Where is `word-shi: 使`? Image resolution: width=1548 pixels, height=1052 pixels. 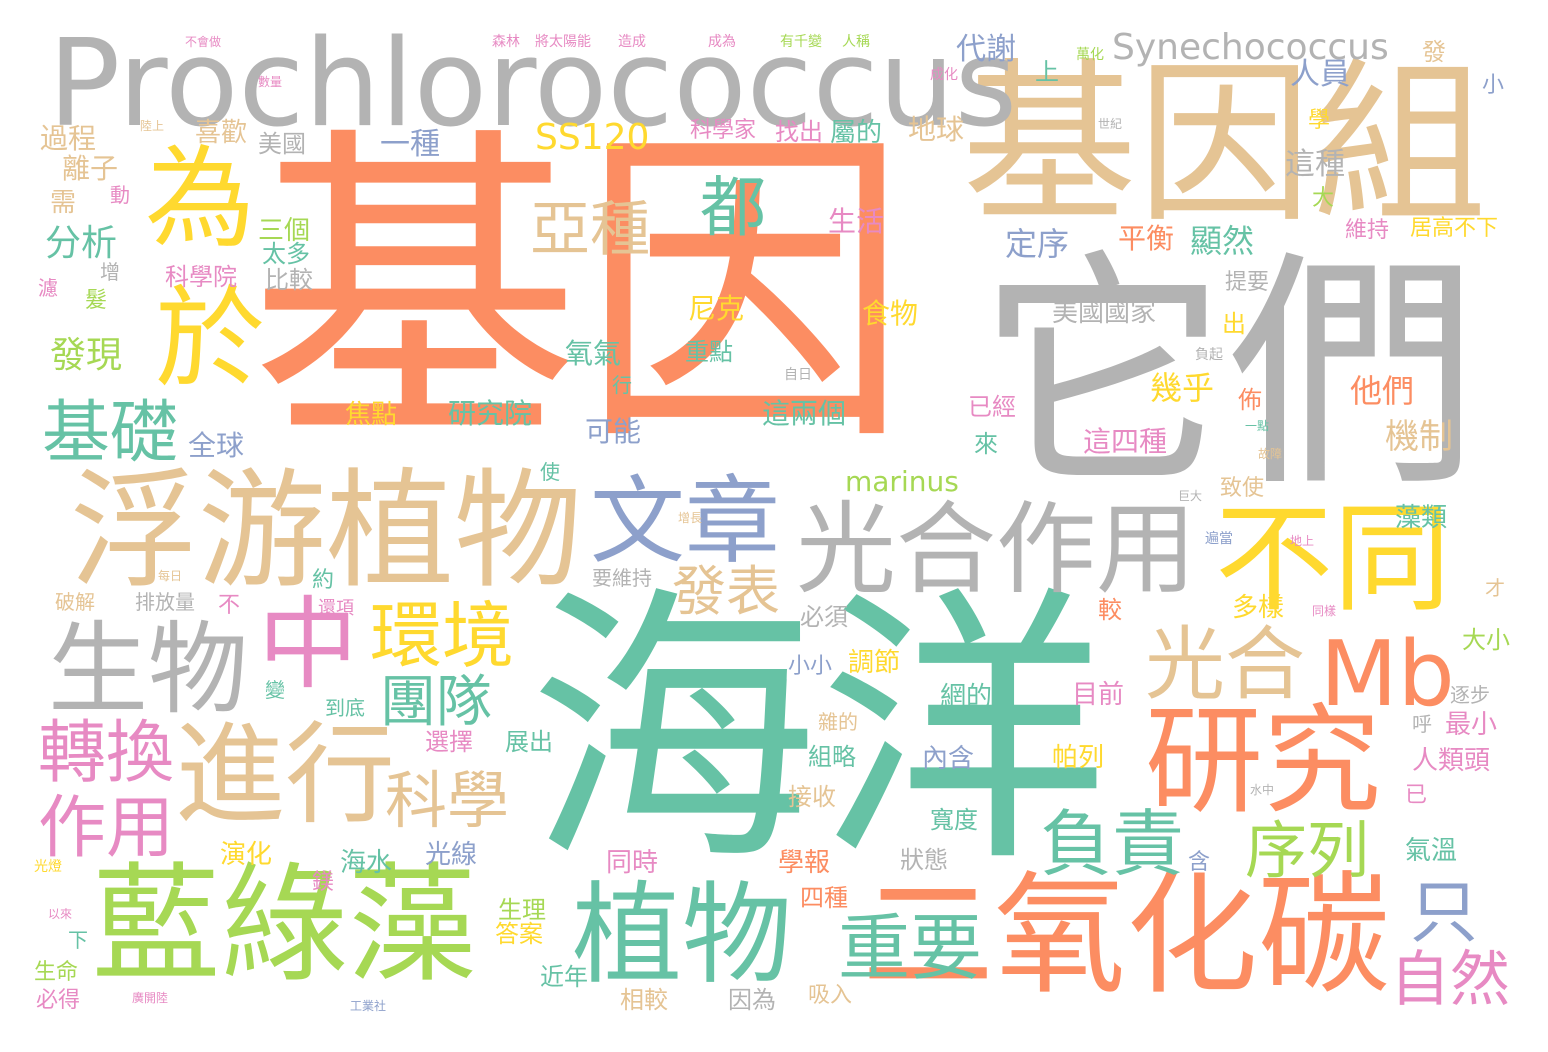 word-shi: 使 is located at coordinates (550, 472).